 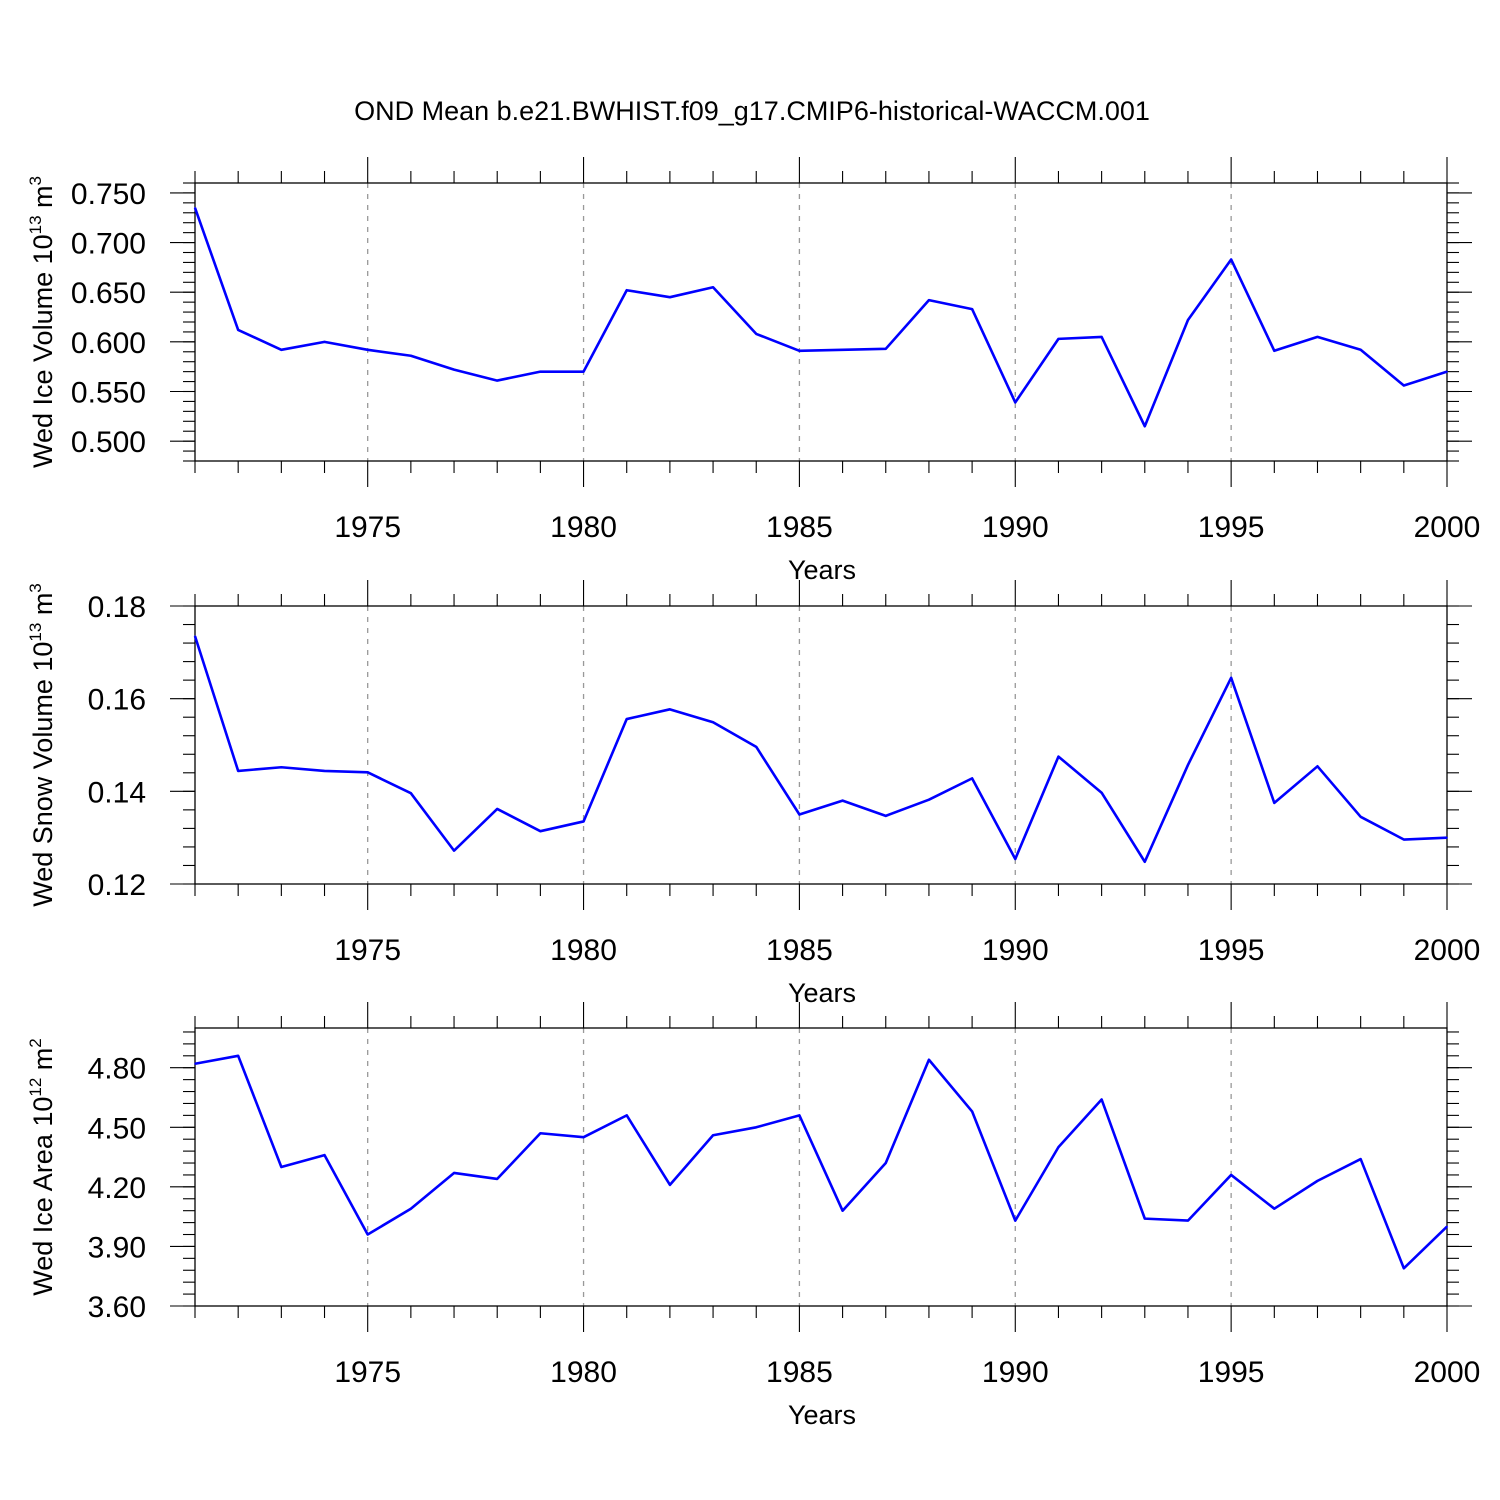 What do you see at coordinates (117, 607) in the screenshot?
I see `y-tick-label: 0.18` at bounding box center [117, 607].